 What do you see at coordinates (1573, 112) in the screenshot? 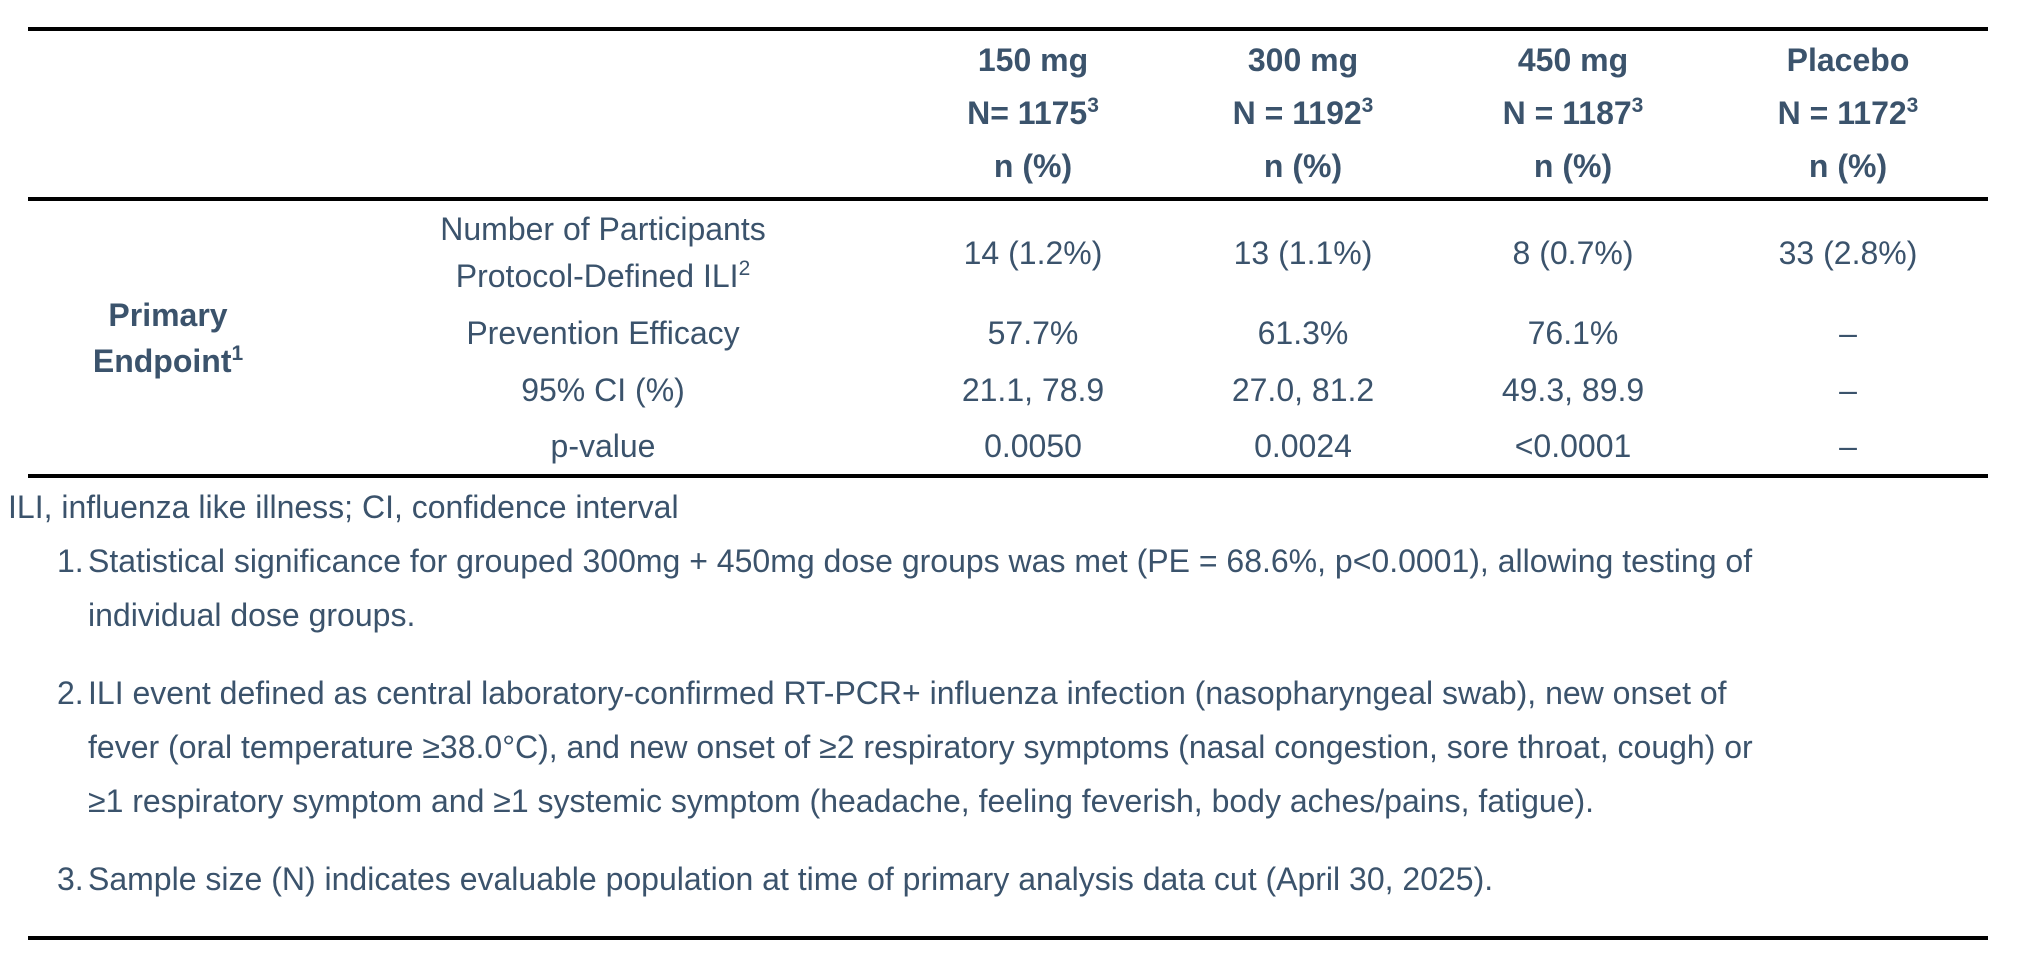
I see `sample-size-label: N = 11873` at bounding box center [1573, 112].